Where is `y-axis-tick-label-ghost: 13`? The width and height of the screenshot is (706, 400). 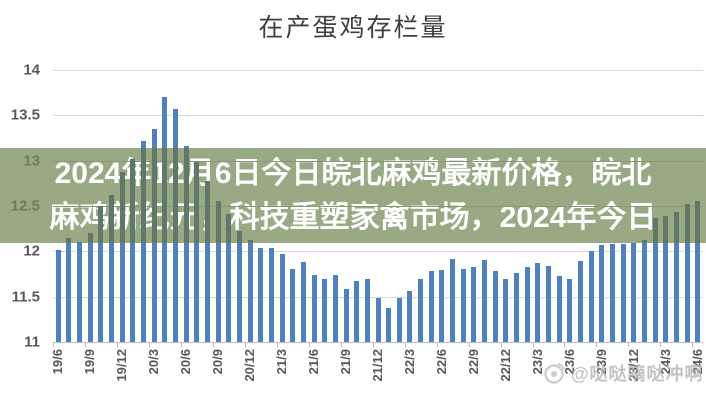 y-axis-tick-label-ghost: 13 is located at coordinates (31, 161).